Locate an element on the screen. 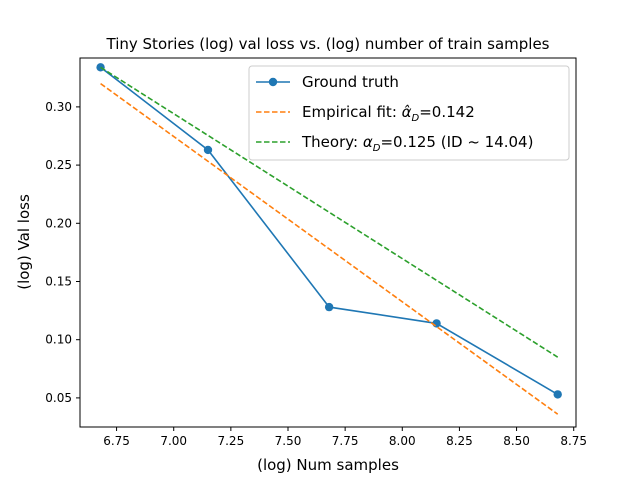  legend-empirical-alpha-hat: α̂ is located at coordinates (407, 112).